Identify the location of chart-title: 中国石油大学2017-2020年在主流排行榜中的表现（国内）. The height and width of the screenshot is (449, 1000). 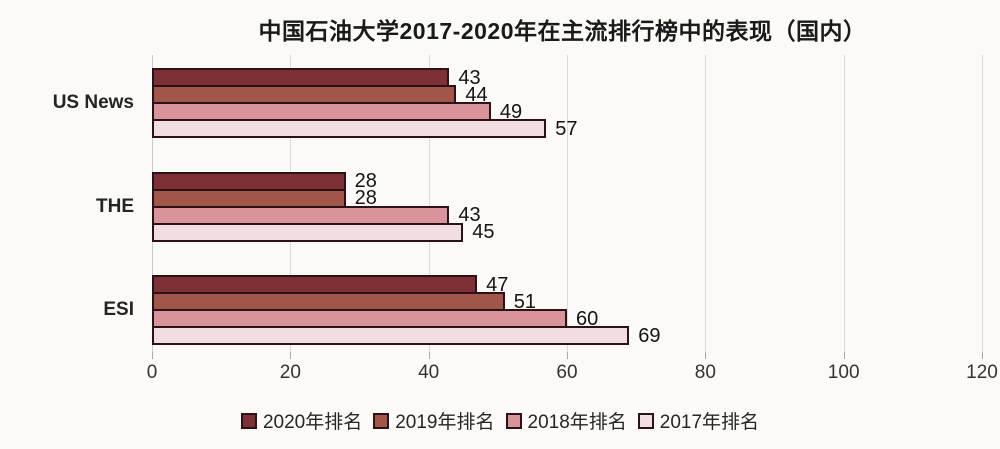
(562, 31).